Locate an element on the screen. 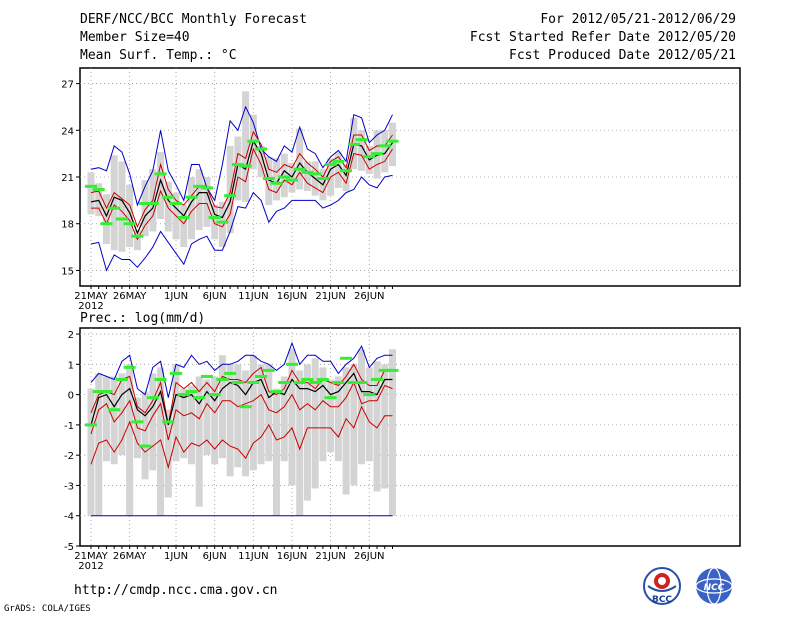  member-size-label: Member Size=40 is located at coordinates (135, 37).